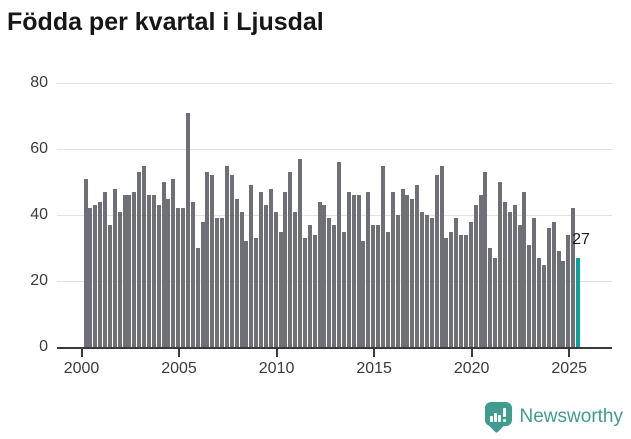 Image resolution: width=631 pixels, height=439 pixels. I want to click on x-axis-tick-label: 2005, so click(179, 368).